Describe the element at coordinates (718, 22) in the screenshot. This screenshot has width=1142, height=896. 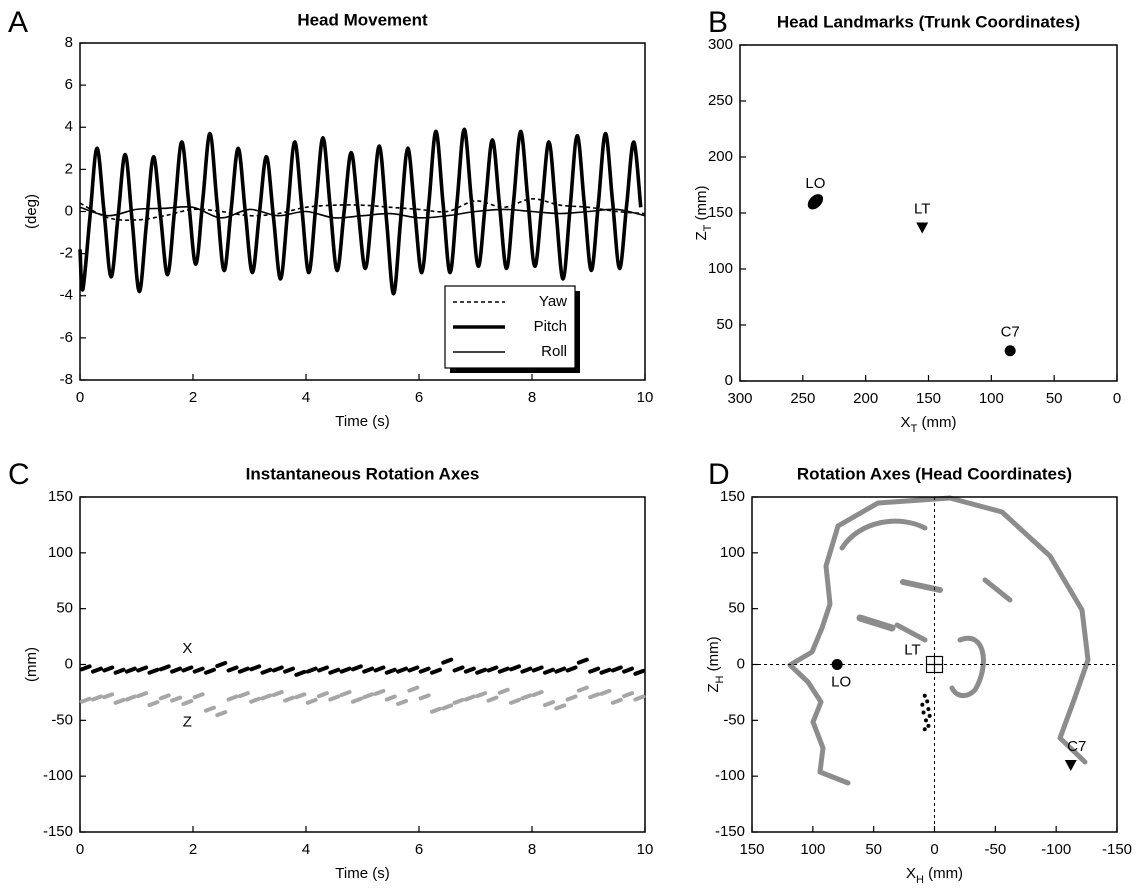
I see `panel-letter: B` at that location.